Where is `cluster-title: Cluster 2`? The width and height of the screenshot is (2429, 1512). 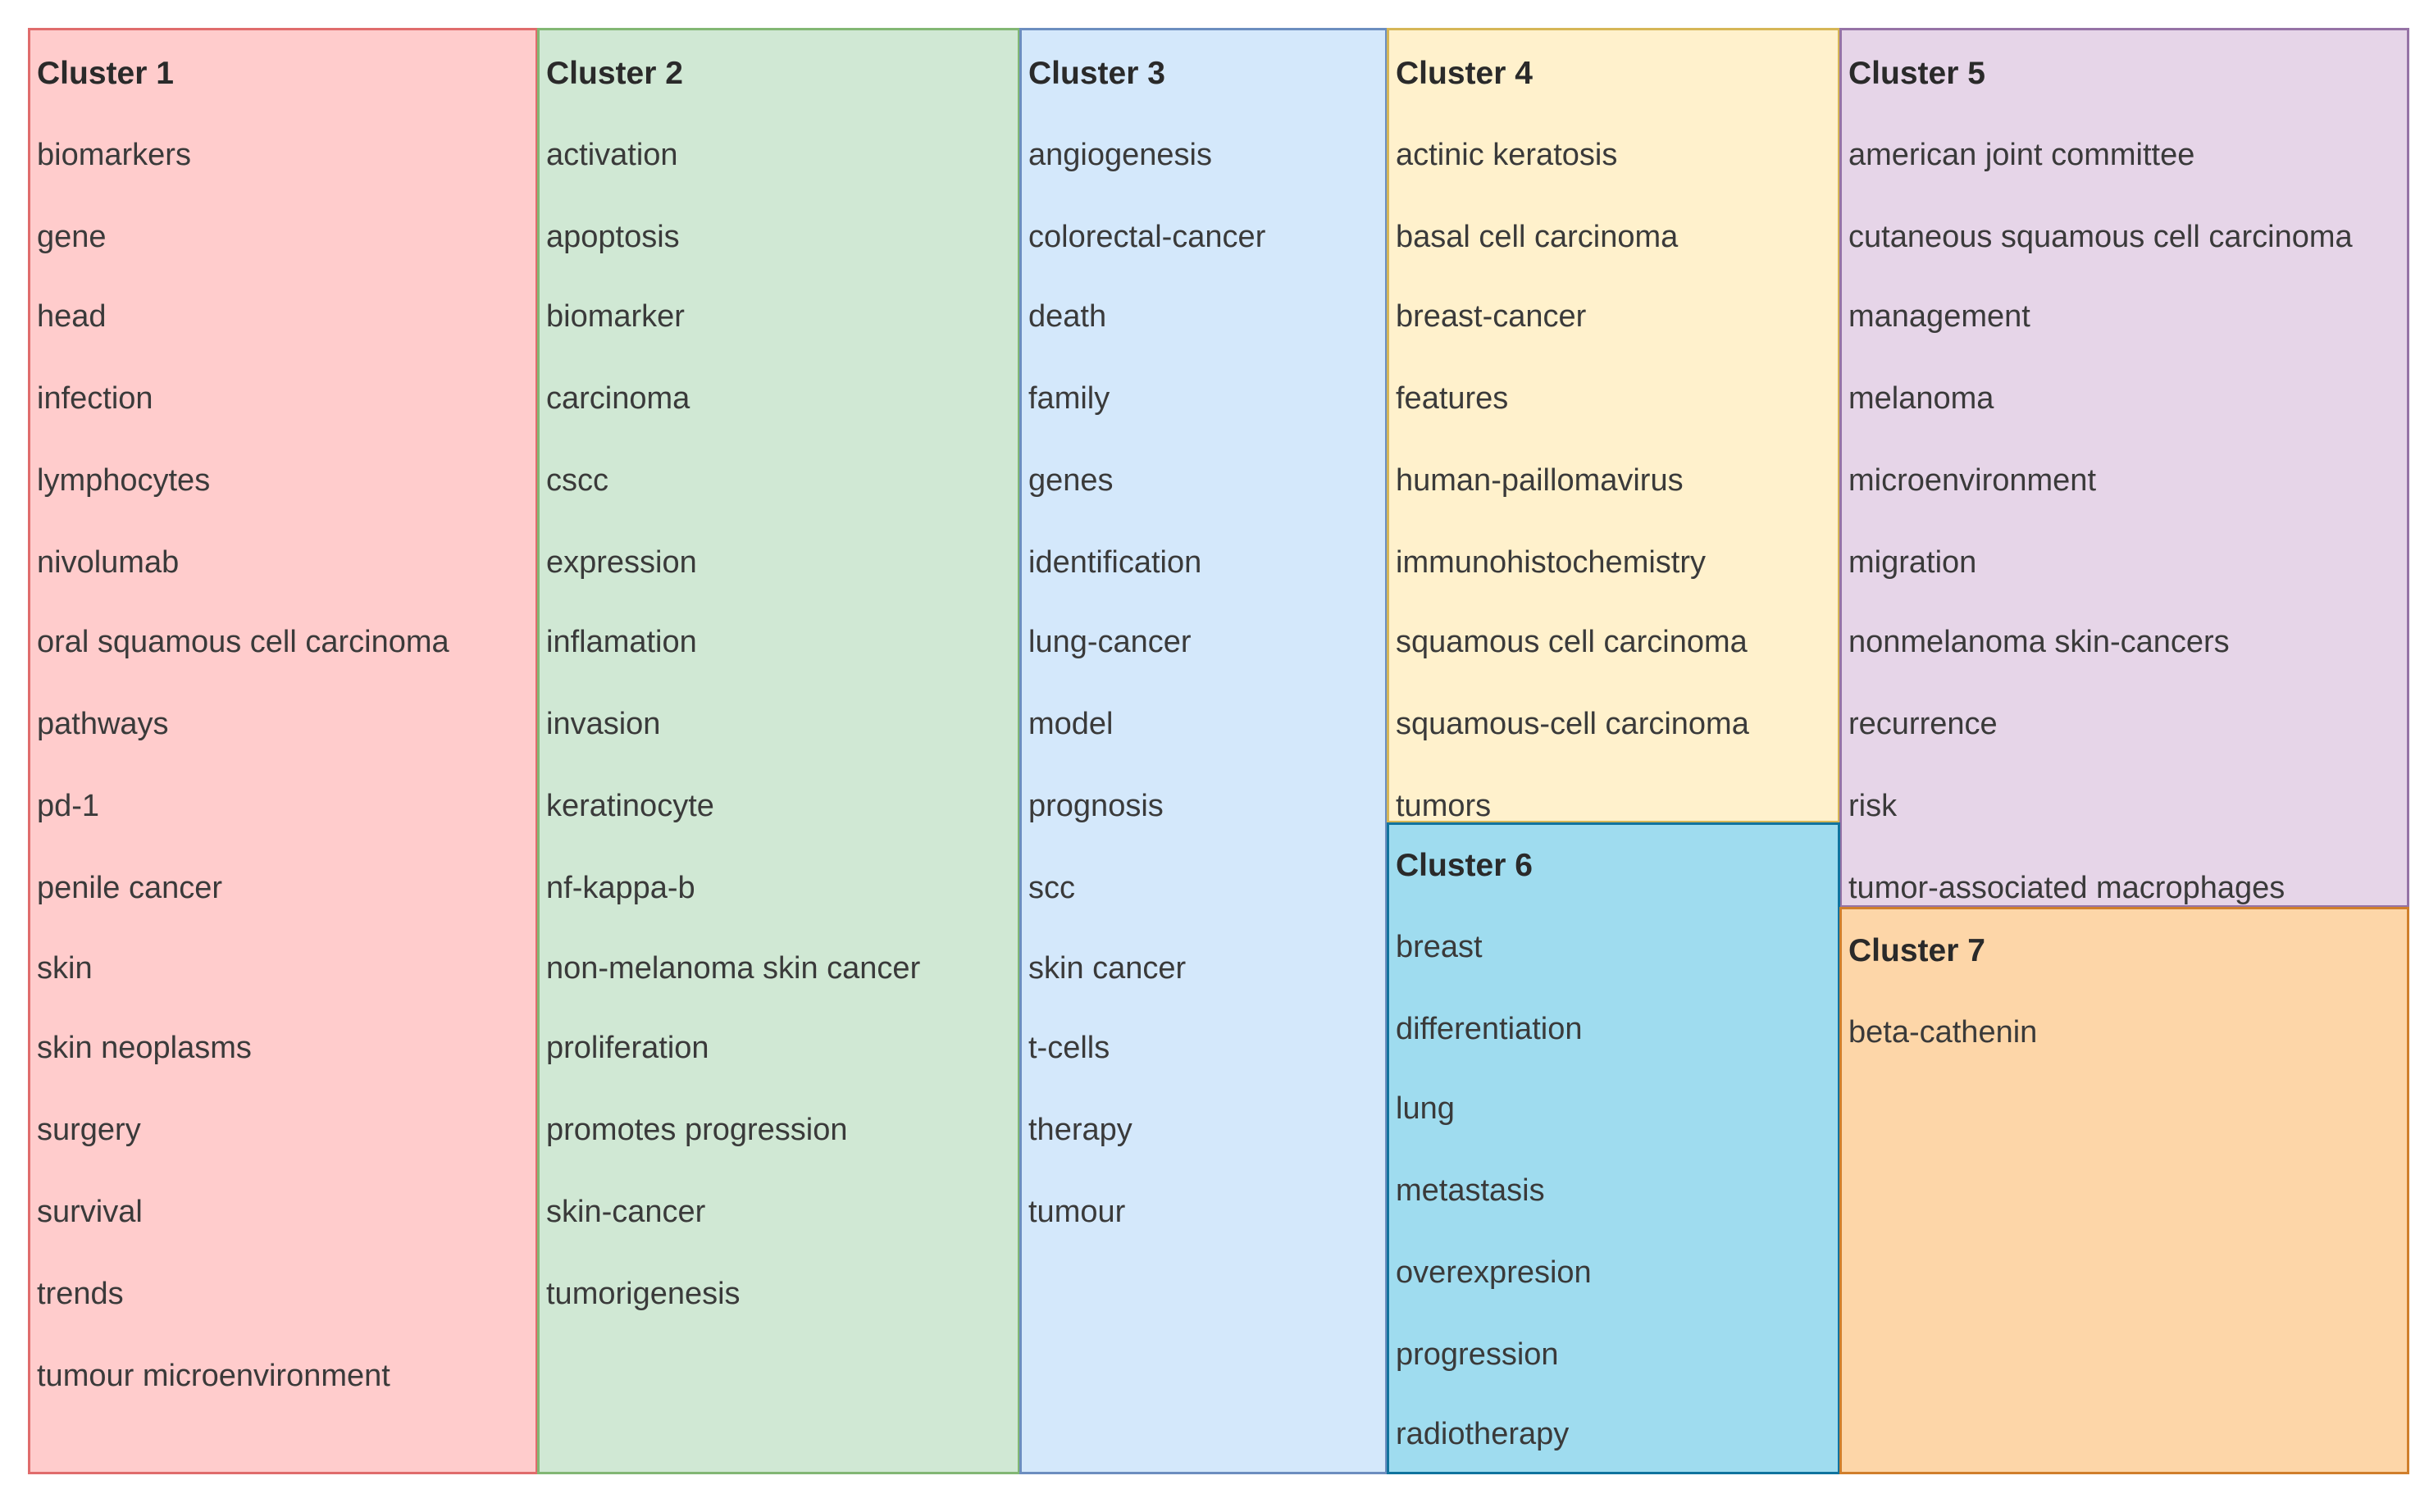
cluster-title: Cluster 2 is located at coordinates (614, 73).